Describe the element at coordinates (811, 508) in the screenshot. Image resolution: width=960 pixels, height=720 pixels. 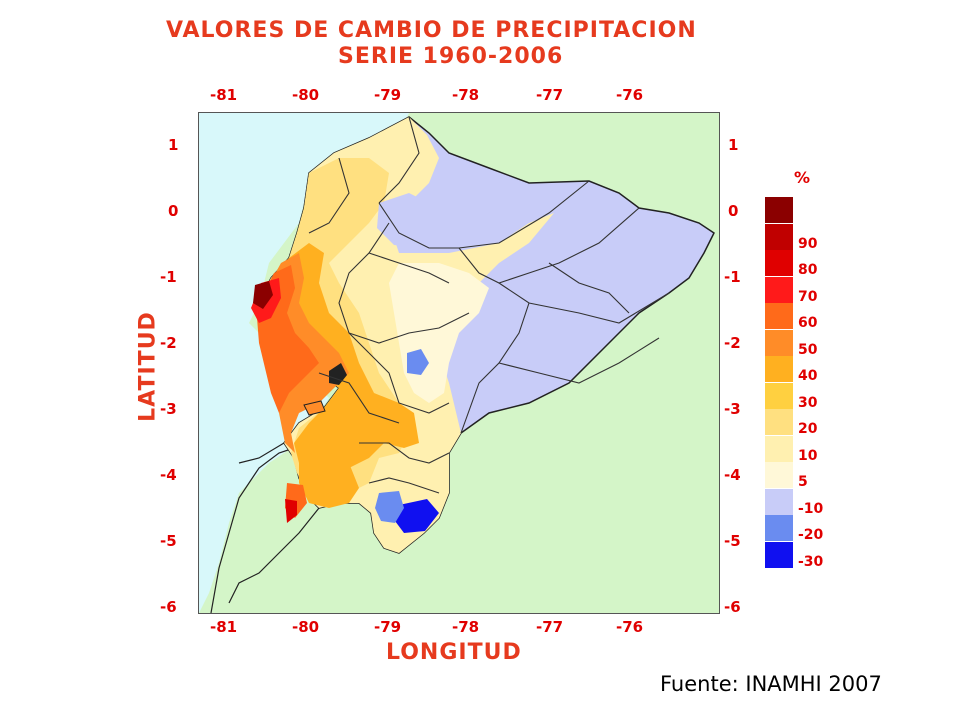
I see `legend-label: -10` at that location.